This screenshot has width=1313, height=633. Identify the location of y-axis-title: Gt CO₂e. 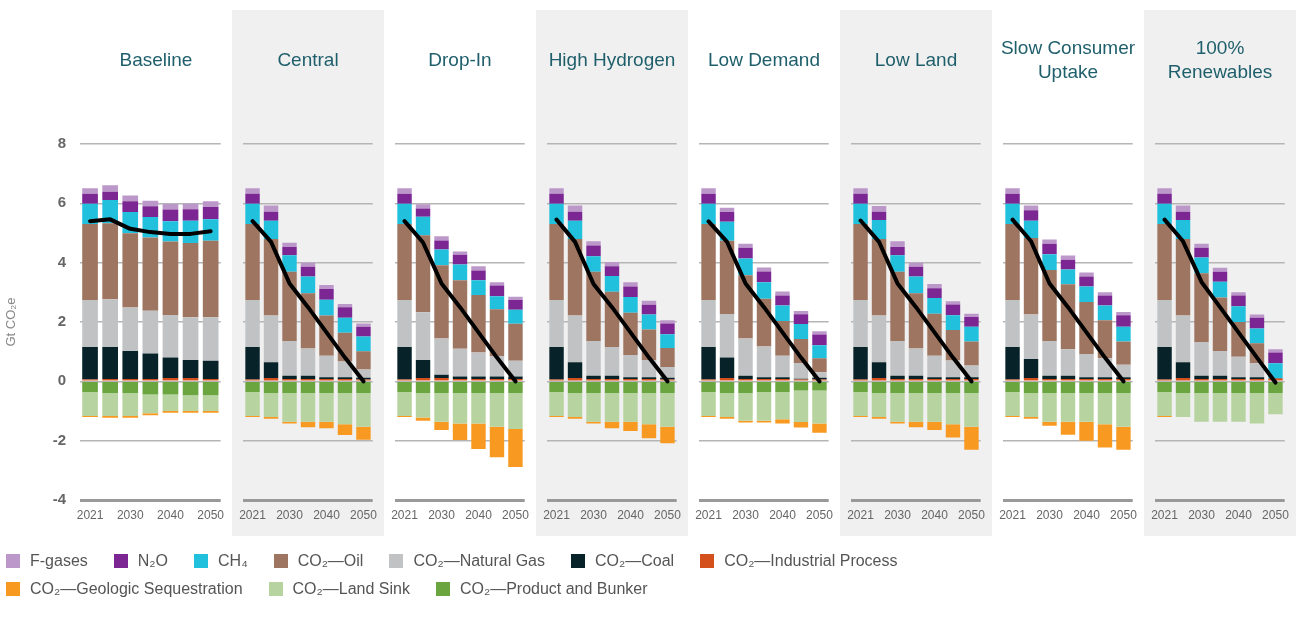
(11, 322).